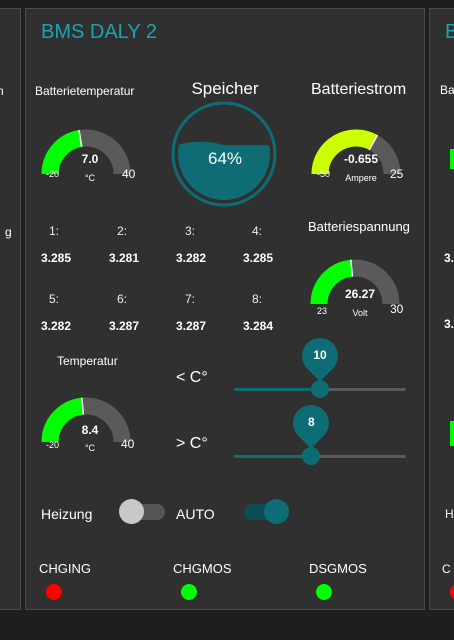 The width and height of the screenshot is (454, 640). Describe the element at coordinates (361, 178) in the screenshot. I see `battery-current-unit: Ampere` at that location.